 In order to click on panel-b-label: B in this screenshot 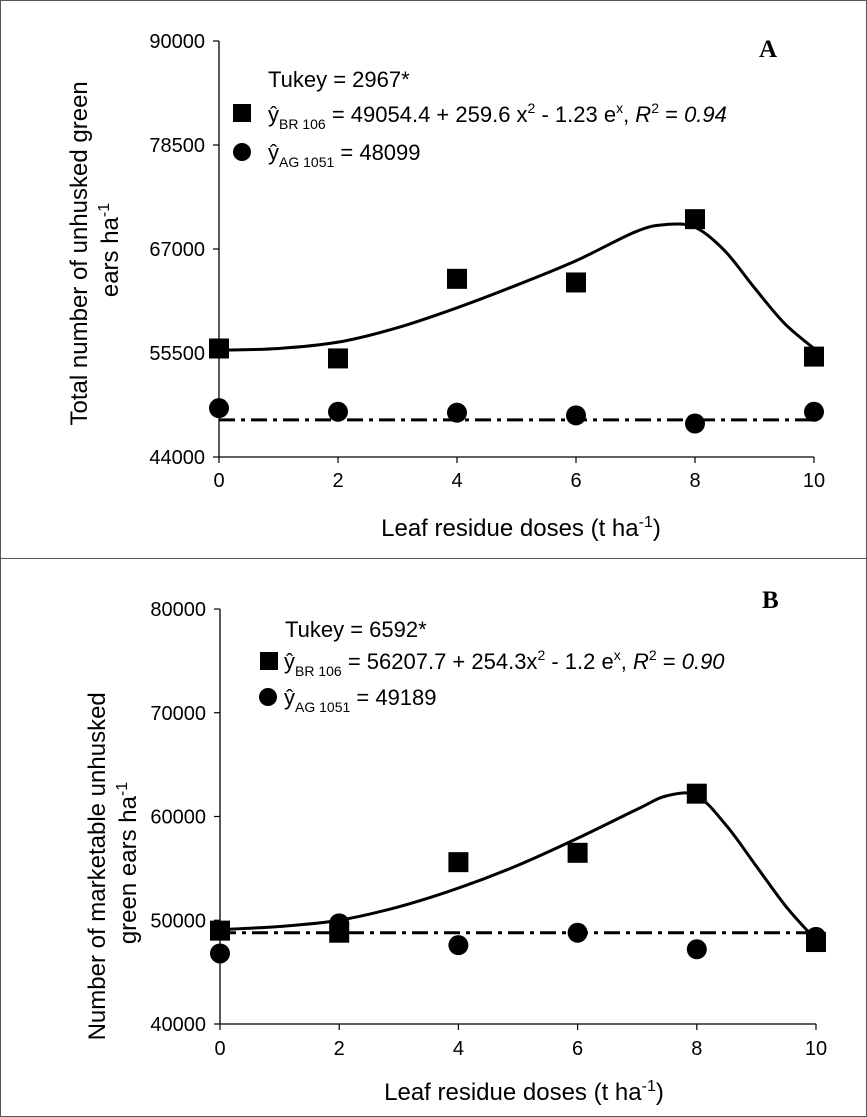, I will do `click(770, 600)`.